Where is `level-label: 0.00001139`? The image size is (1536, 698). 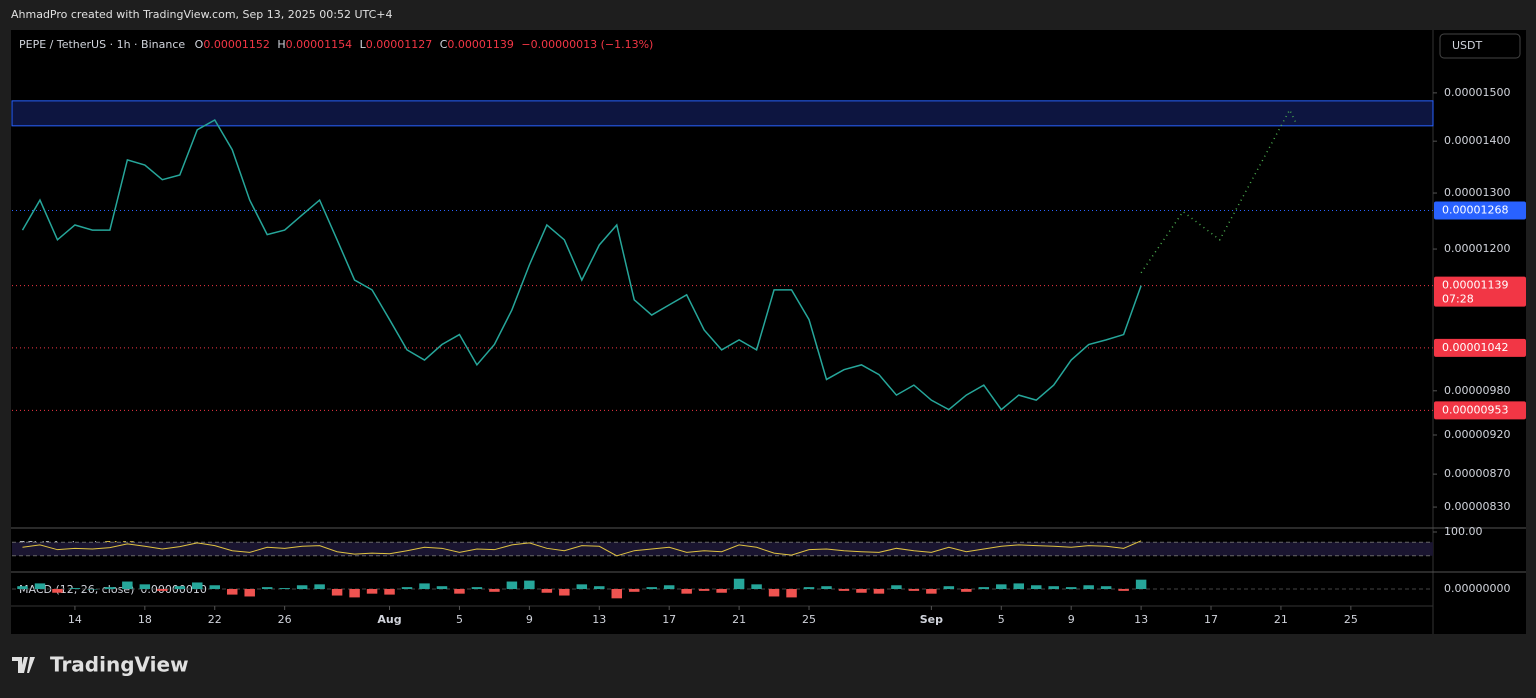
level-label: 0.00001139 is located at coordinates (1475, 285).